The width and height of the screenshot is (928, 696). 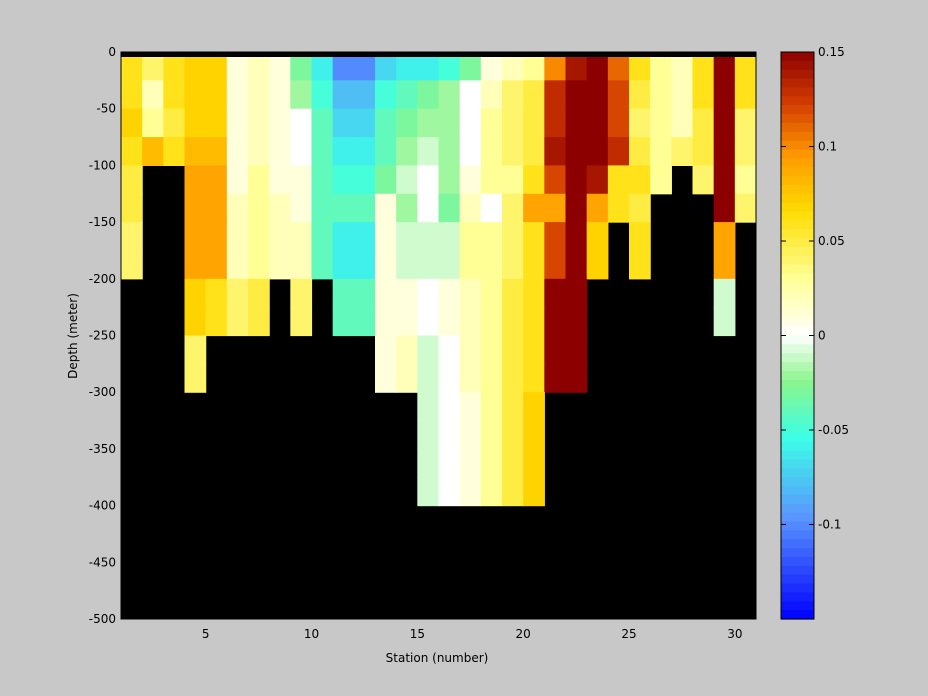 I want to click on y-tick-label: -500, so click(x=102, y=619).